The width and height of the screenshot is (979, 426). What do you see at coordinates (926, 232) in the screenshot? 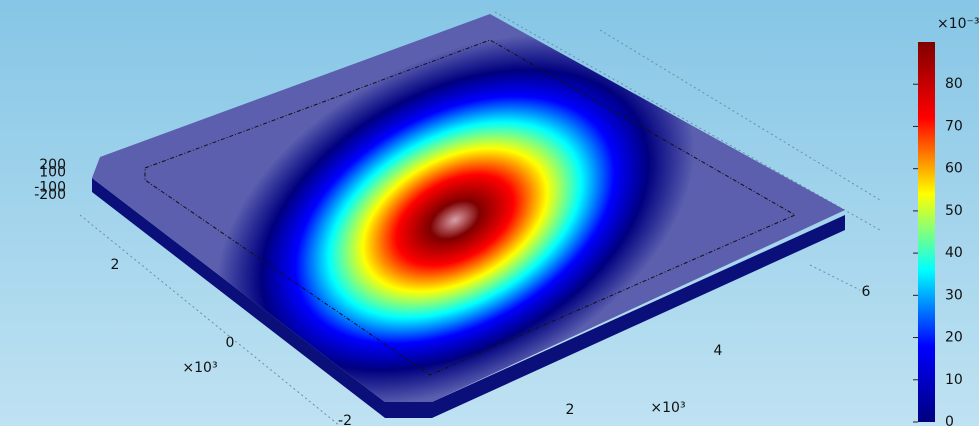
I see `colorbar` at bounding box center [926, 232].